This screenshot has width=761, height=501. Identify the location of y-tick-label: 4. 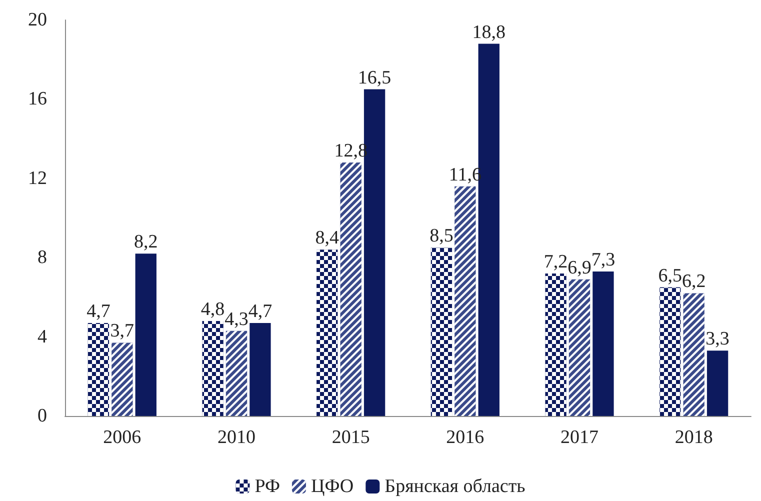
(43, 337).